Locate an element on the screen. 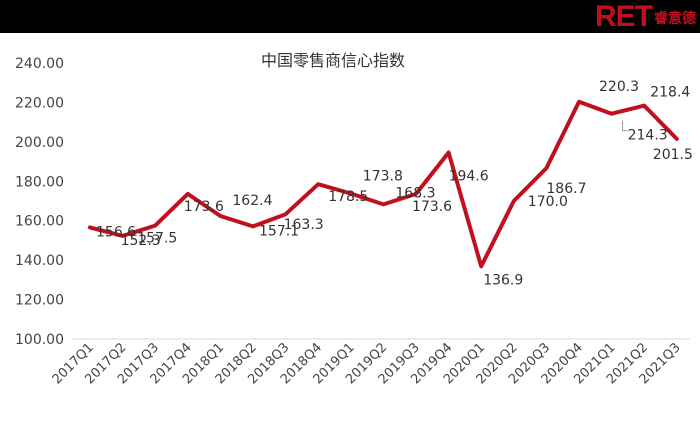  data-label: 214.3 is located at coordinates (648, 136).